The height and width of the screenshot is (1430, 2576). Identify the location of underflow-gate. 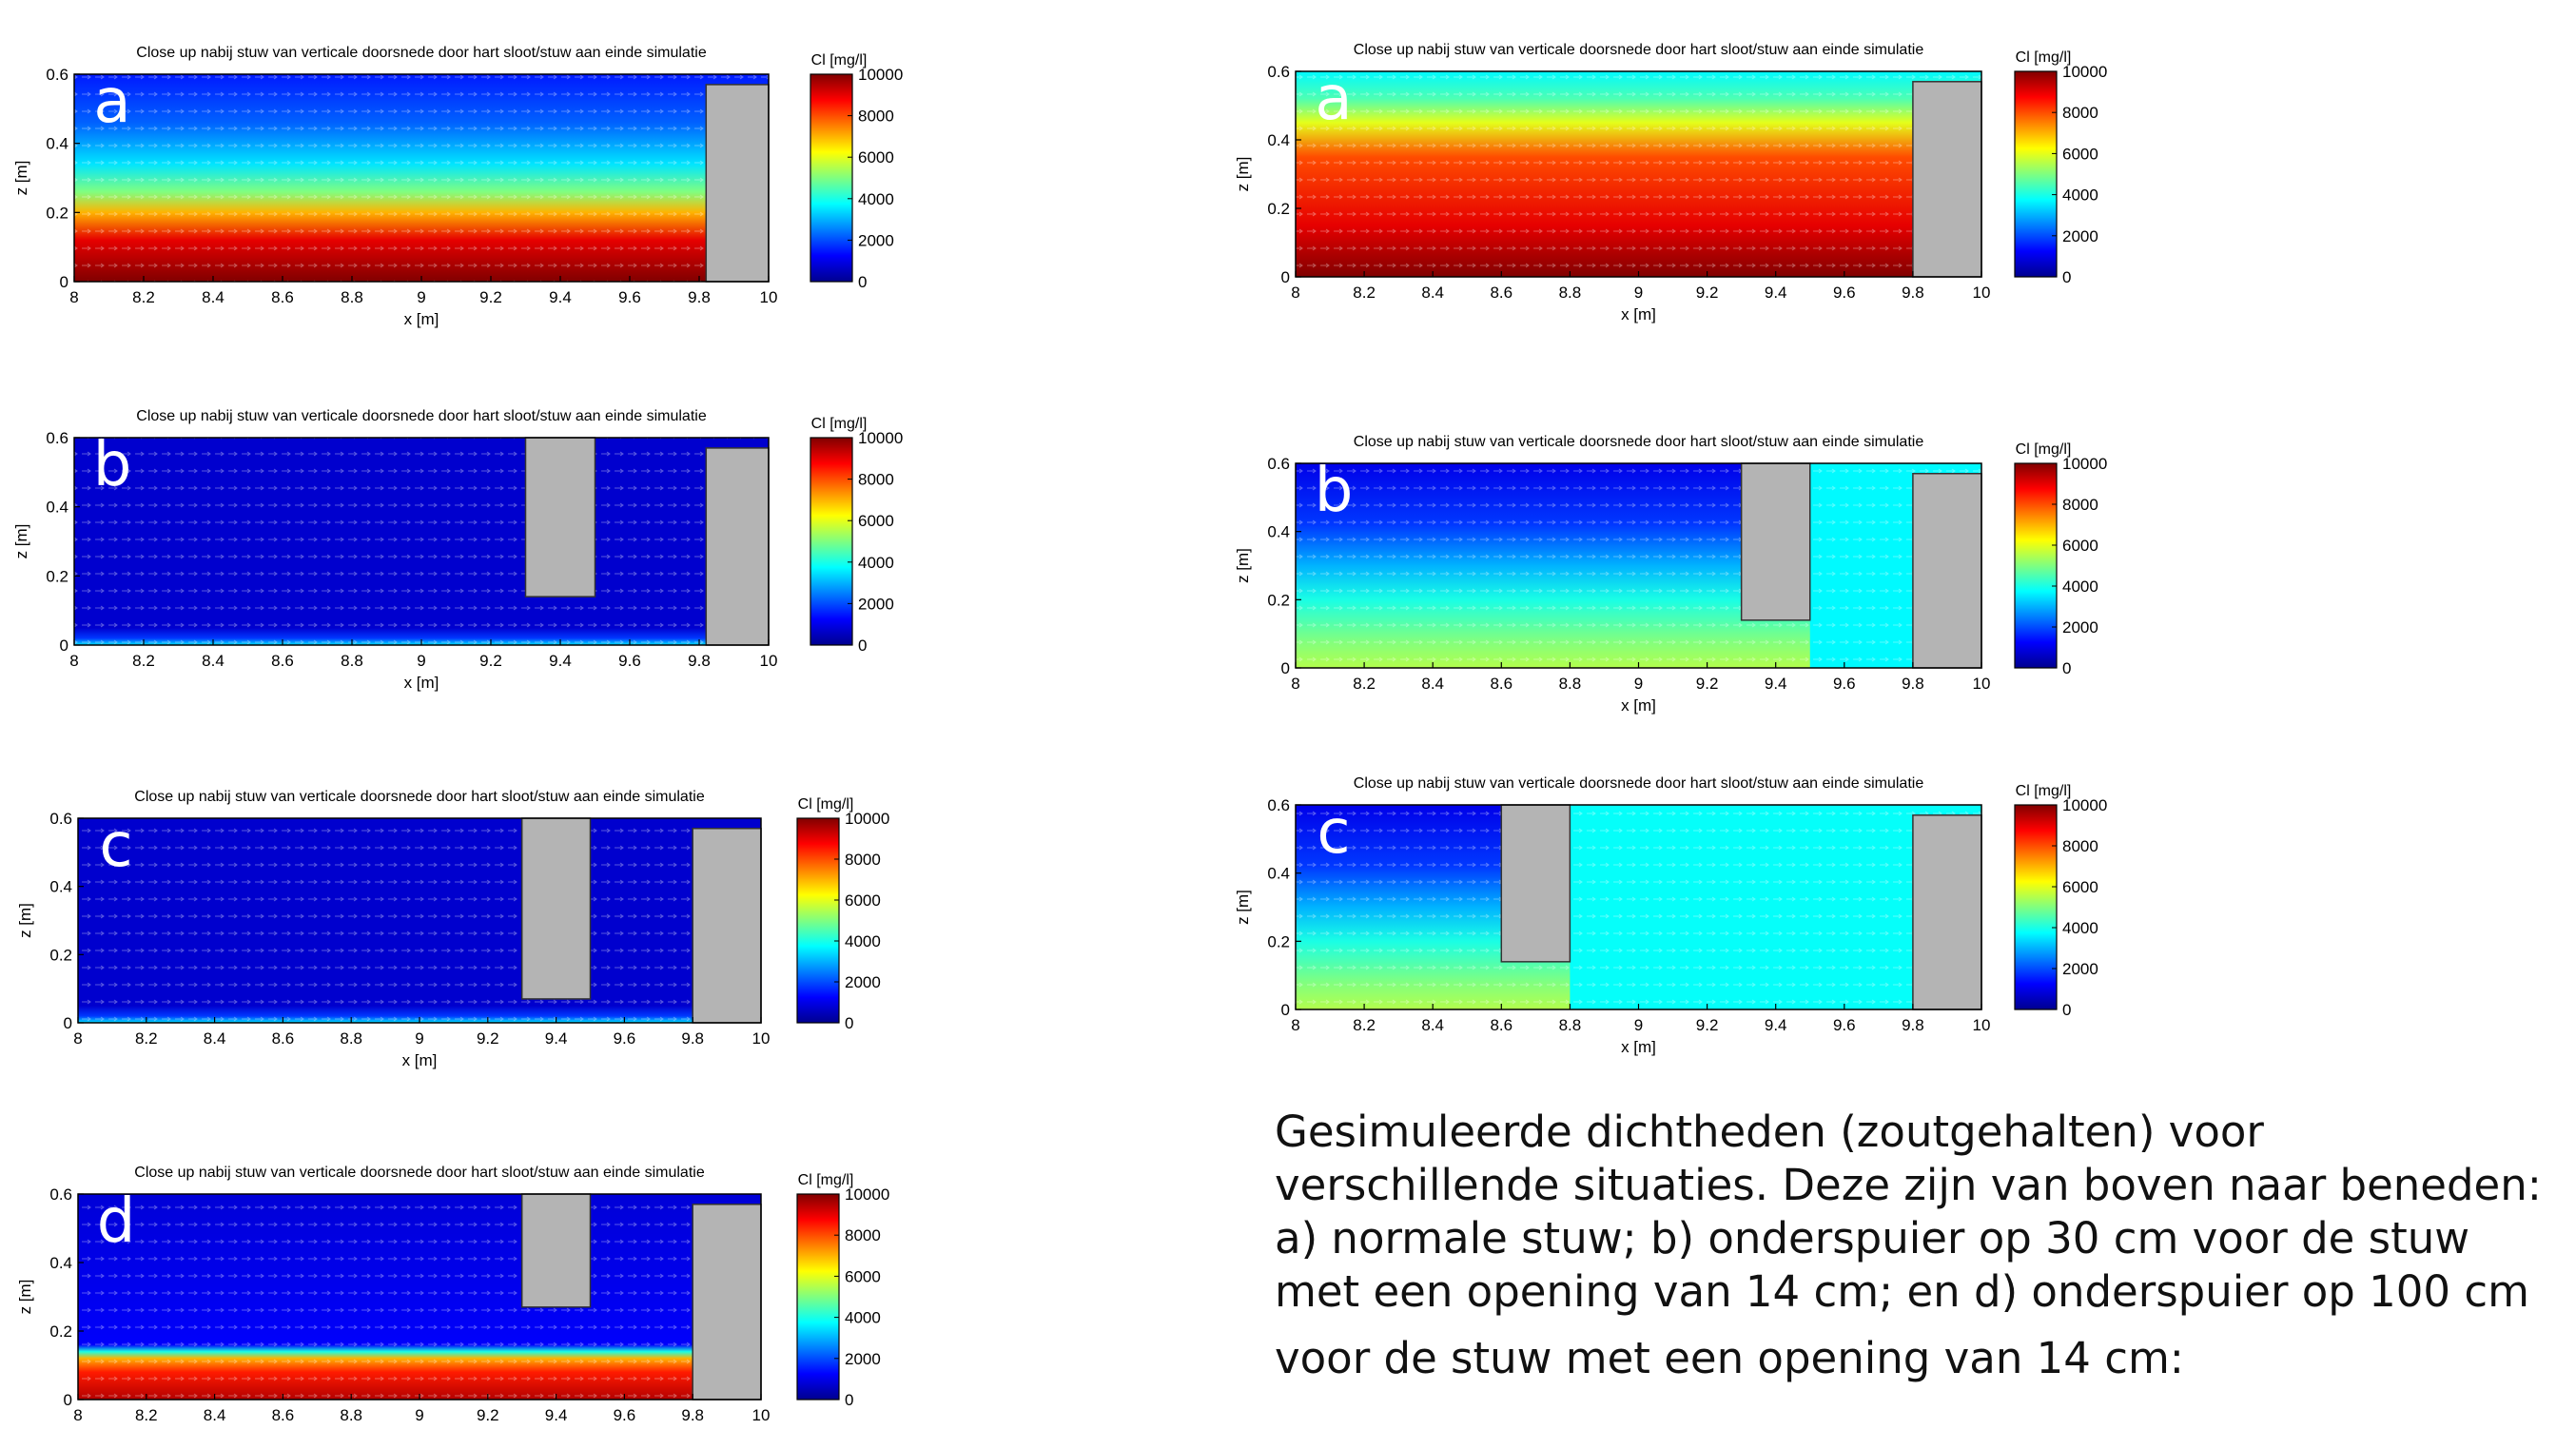
(1776, 541).